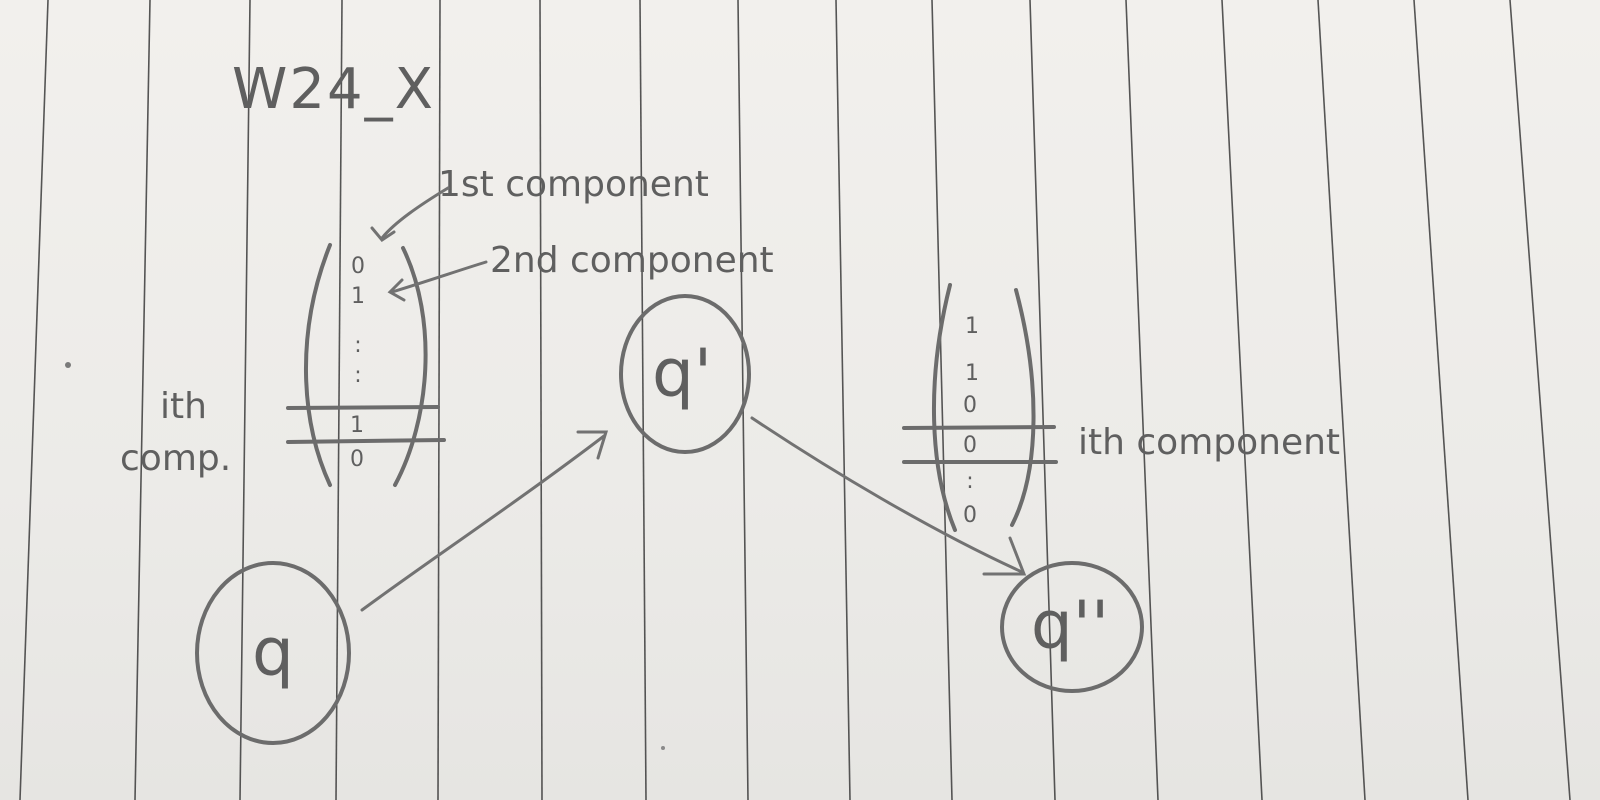 The image size is (1600, 800). Describe the element at coordinates (366, 441) in the screenshot. I see `left-tape-ith-bottom-line` at that location.